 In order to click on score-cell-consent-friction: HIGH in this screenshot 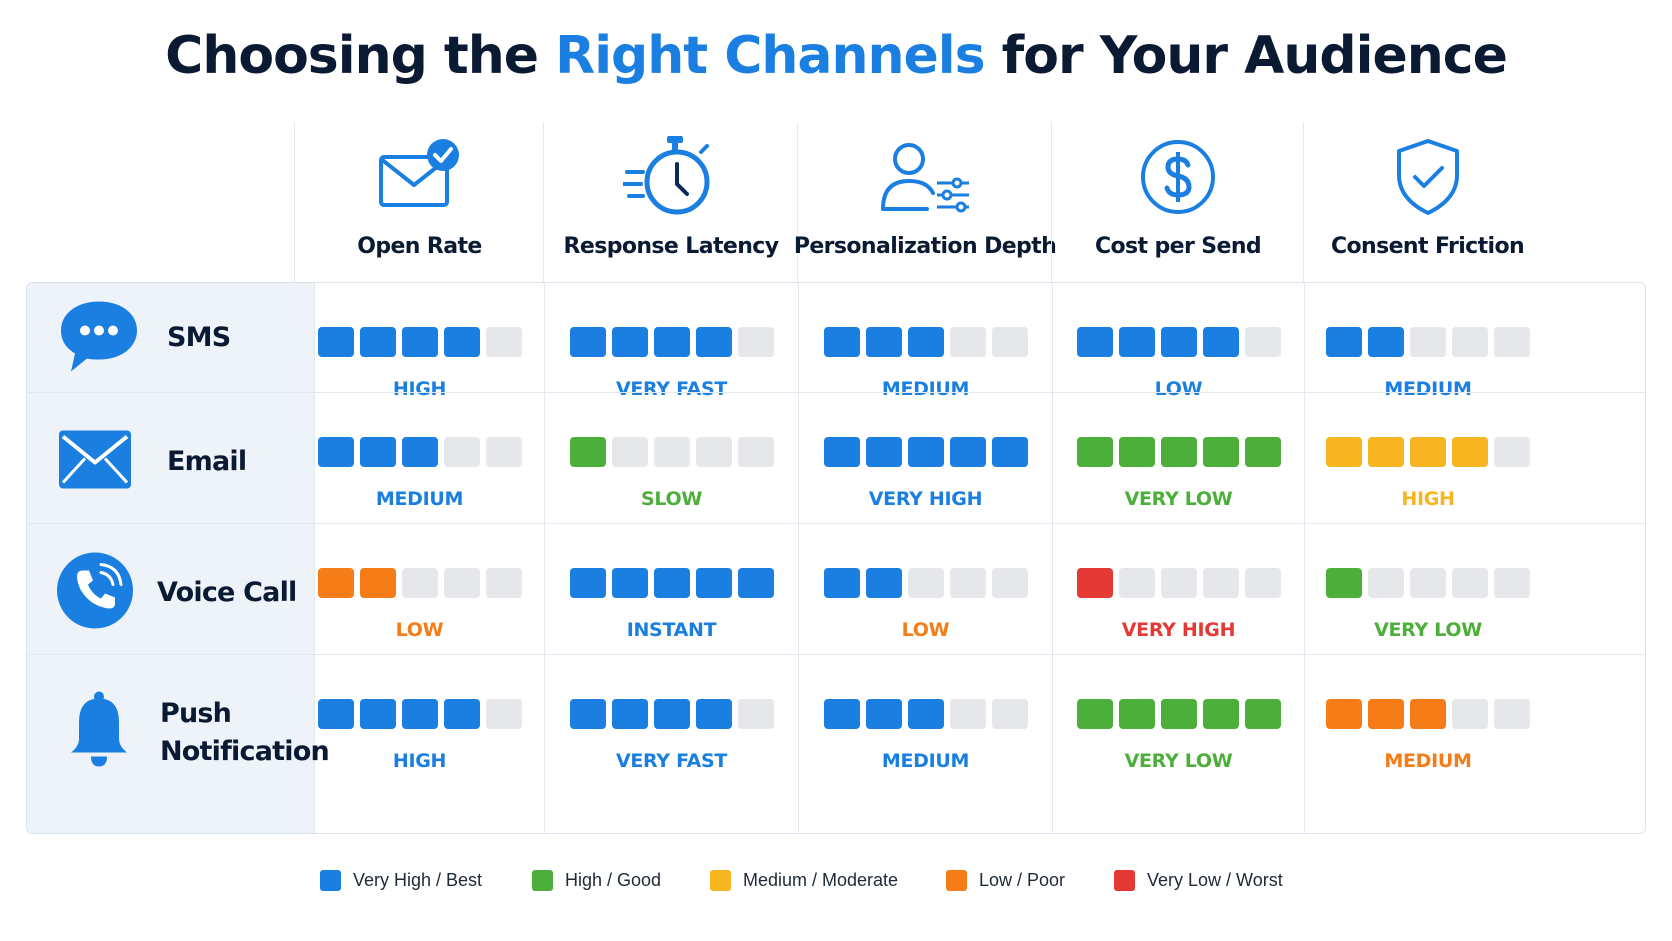, I will do `click(1427, 462)`.